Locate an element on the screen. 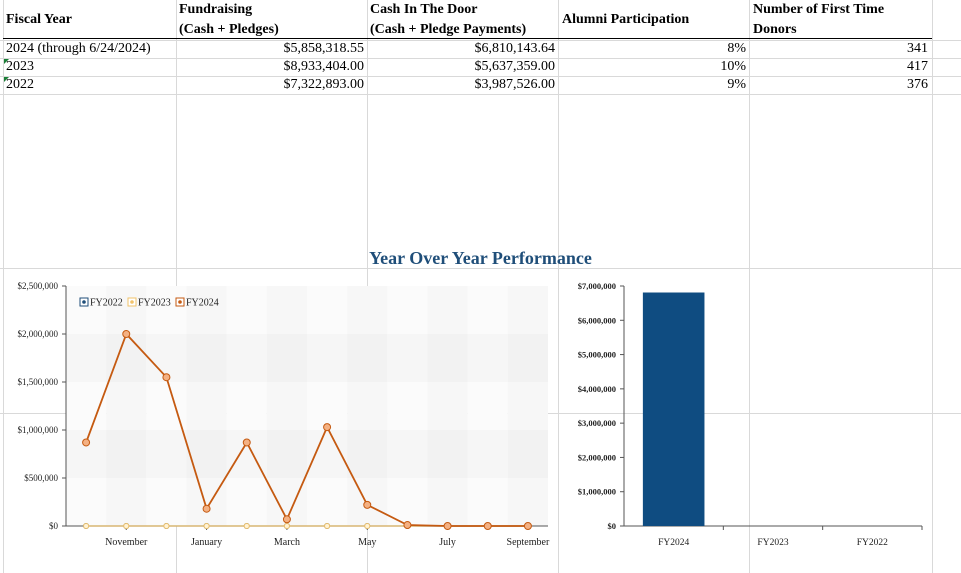 The width and height of the screenshot is (961, 573). header-first-time-donors-sub: Donors is located at coordinates (775, 29).